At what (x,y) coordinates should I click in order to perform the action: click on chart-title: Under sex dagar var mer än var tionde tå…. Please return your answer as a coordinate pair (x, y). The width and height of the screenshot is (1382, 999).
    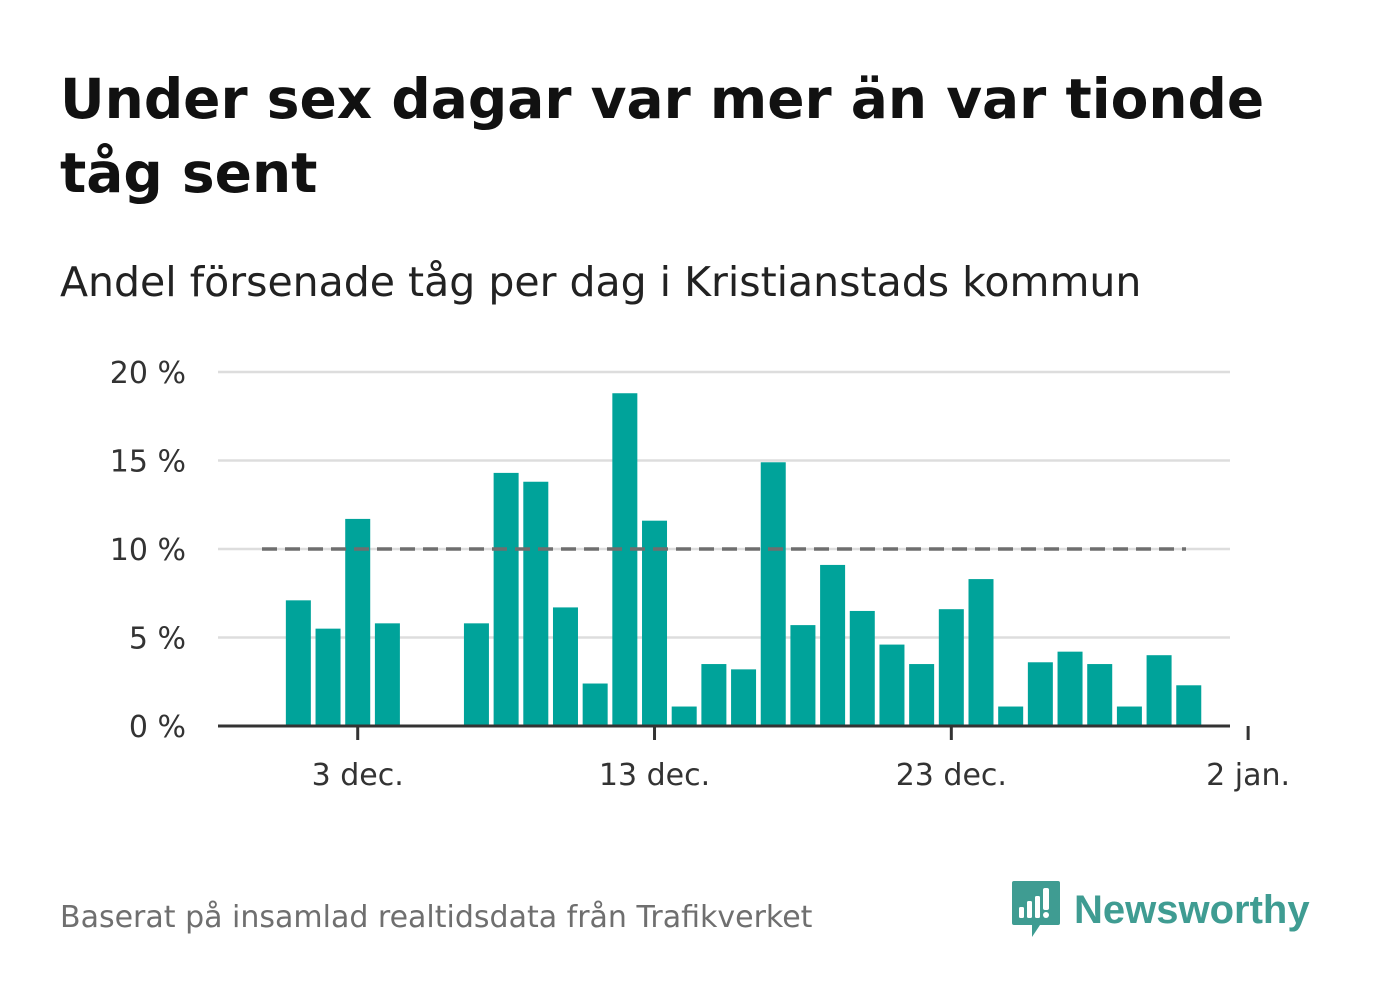
    Looking at the image, I should click on (662, 136).